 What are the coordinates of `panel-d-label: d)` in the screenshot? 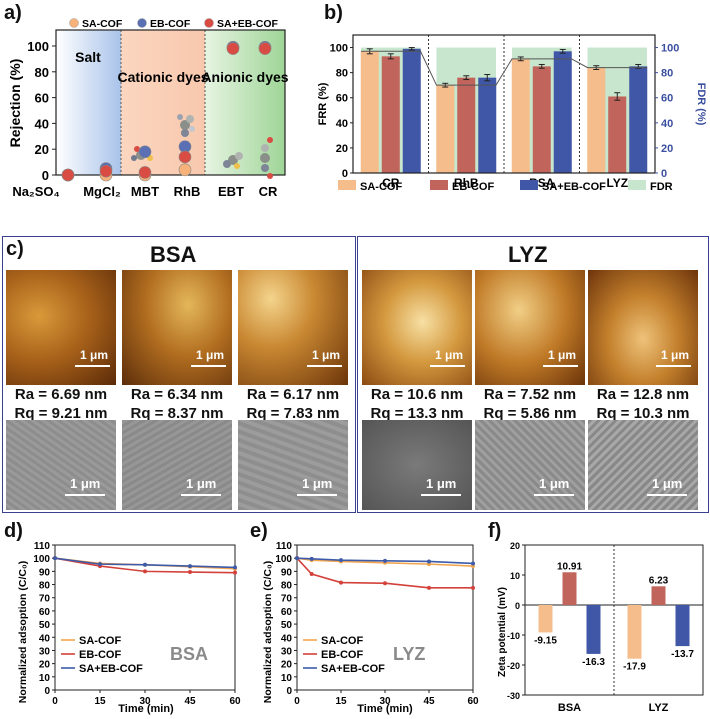 It's located at (13, 531).